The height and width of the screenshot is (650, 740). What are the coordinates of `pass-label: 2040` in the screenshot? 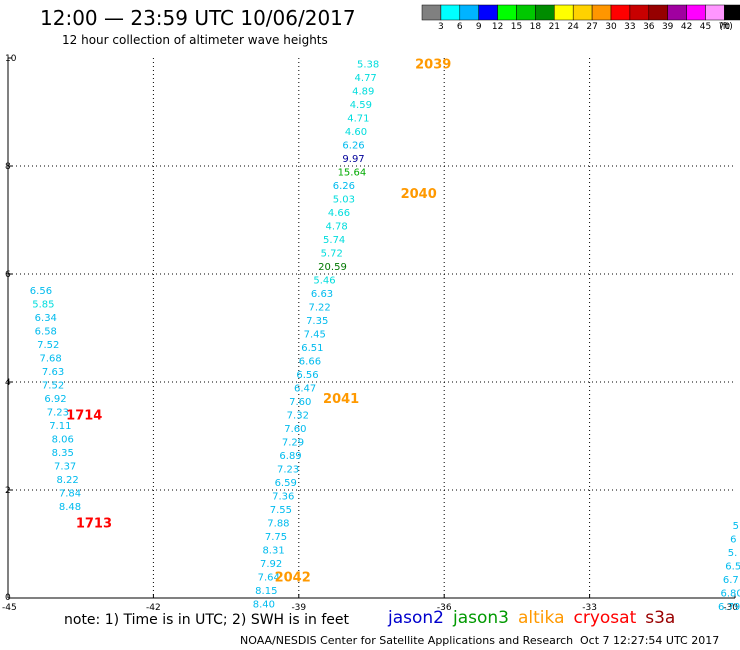 It's located at (419, 194).